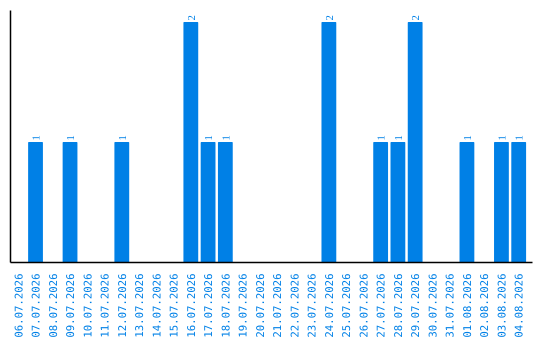 Image resolution: width=540 pixels, height=340 pixels. What do you see at coordinates (53, 306) in the screenshot?
I see `x-tick-label: 08.07.2026` at bounding box center [53, 306].